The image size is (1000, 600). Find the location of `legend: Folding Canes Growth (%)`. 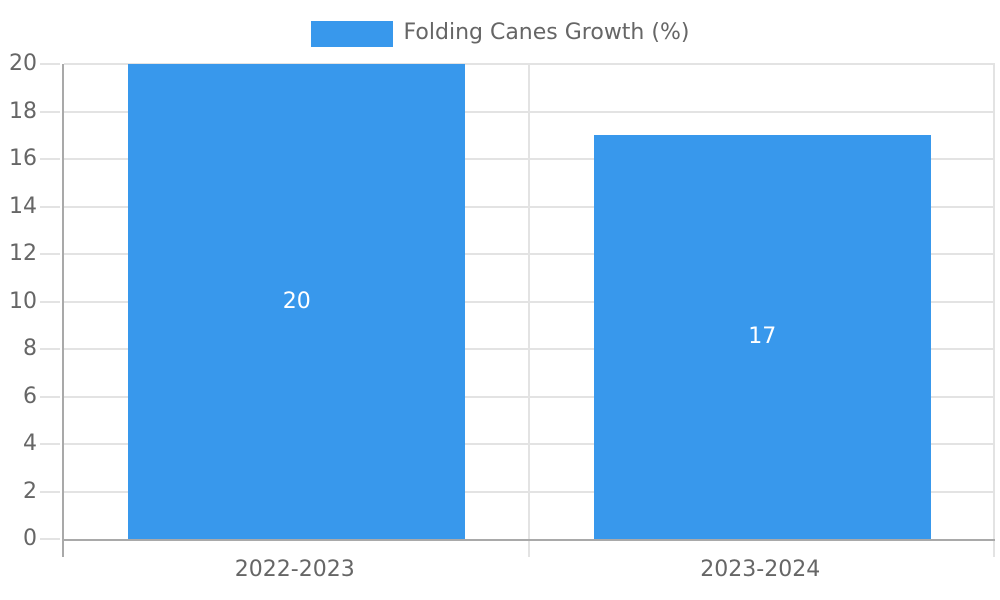

legend: Folding Canes Growth (%) is located at coordinates (500, 33).